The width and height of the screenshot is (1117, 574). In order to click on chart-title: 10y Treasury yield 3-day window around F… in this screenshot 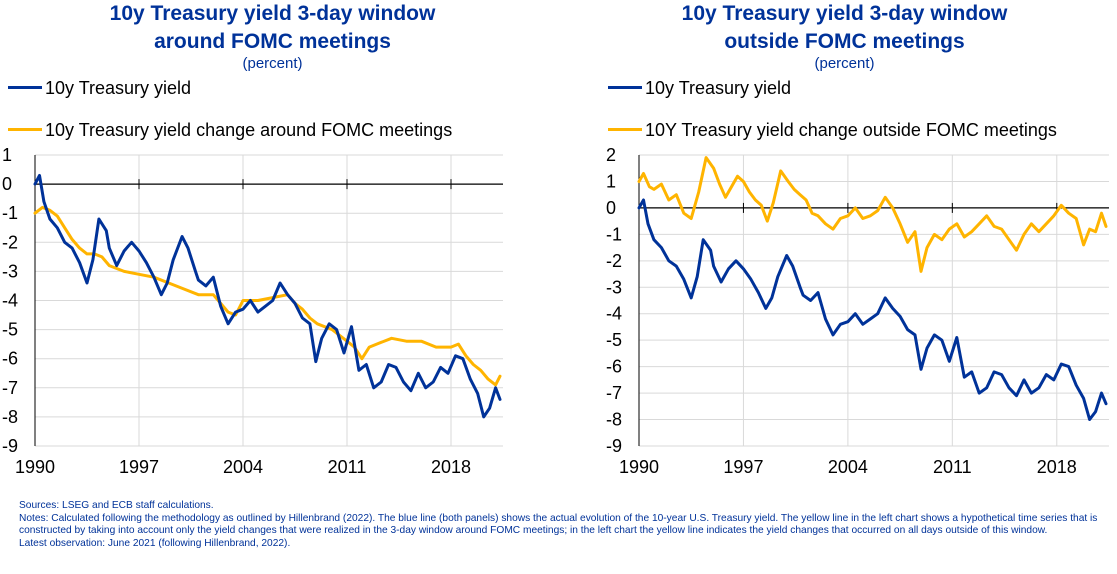, I will do `click(272, 28)`.